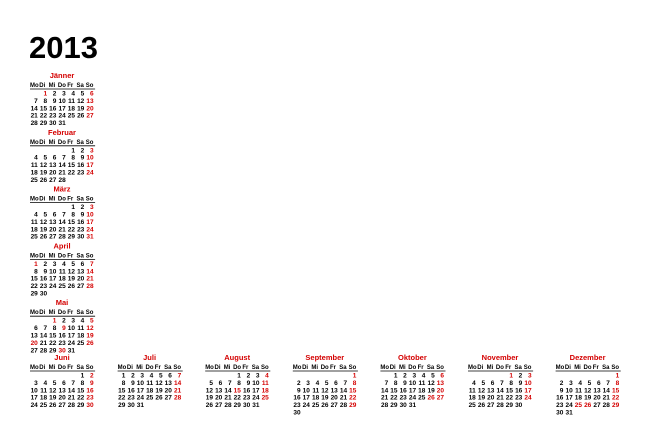  I want to click on day-number: 17, so click(413, 390).